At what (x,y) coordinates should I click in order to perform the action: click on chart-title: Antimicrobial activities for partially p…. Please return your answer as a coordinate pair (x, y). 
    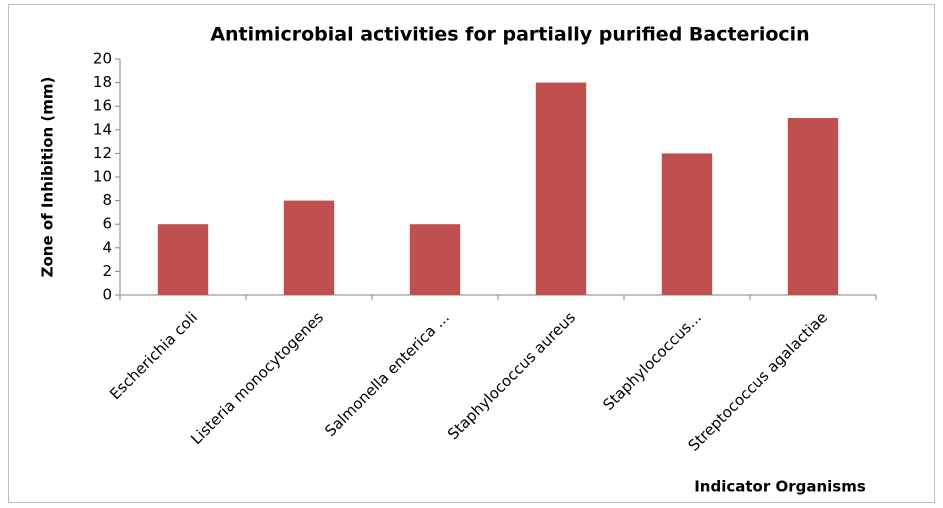
    Looking at the image, I should click on (509, 35).